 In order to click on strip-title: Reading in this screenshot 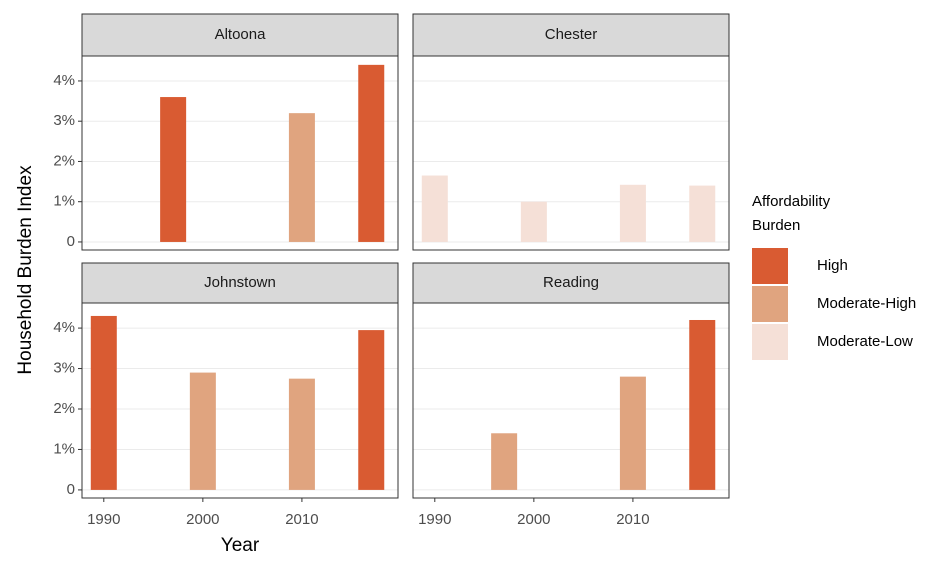, I will do `click(571, 282)`.